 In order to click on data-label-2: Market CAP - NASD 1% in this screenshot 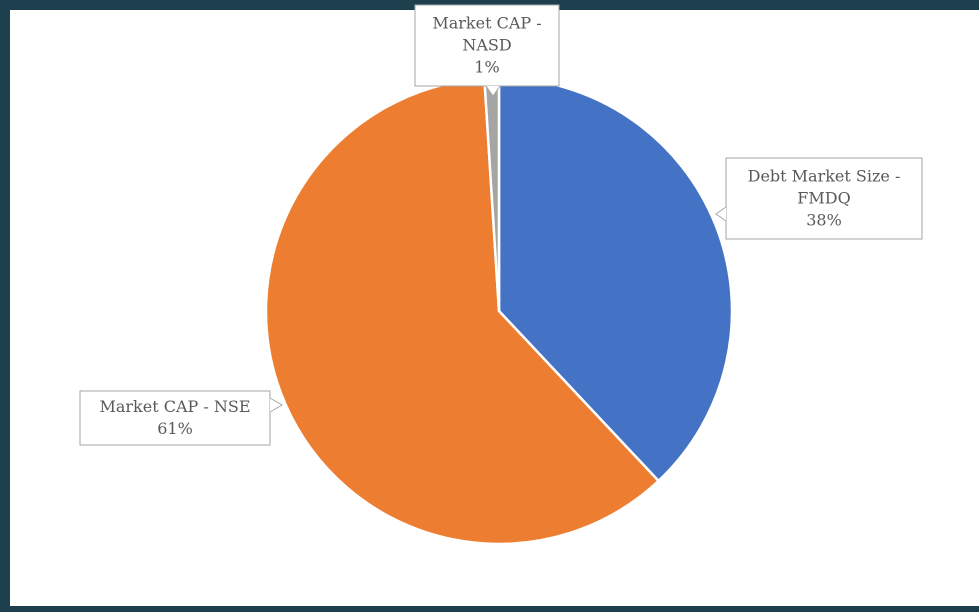, I will do `click(487, 50)`.